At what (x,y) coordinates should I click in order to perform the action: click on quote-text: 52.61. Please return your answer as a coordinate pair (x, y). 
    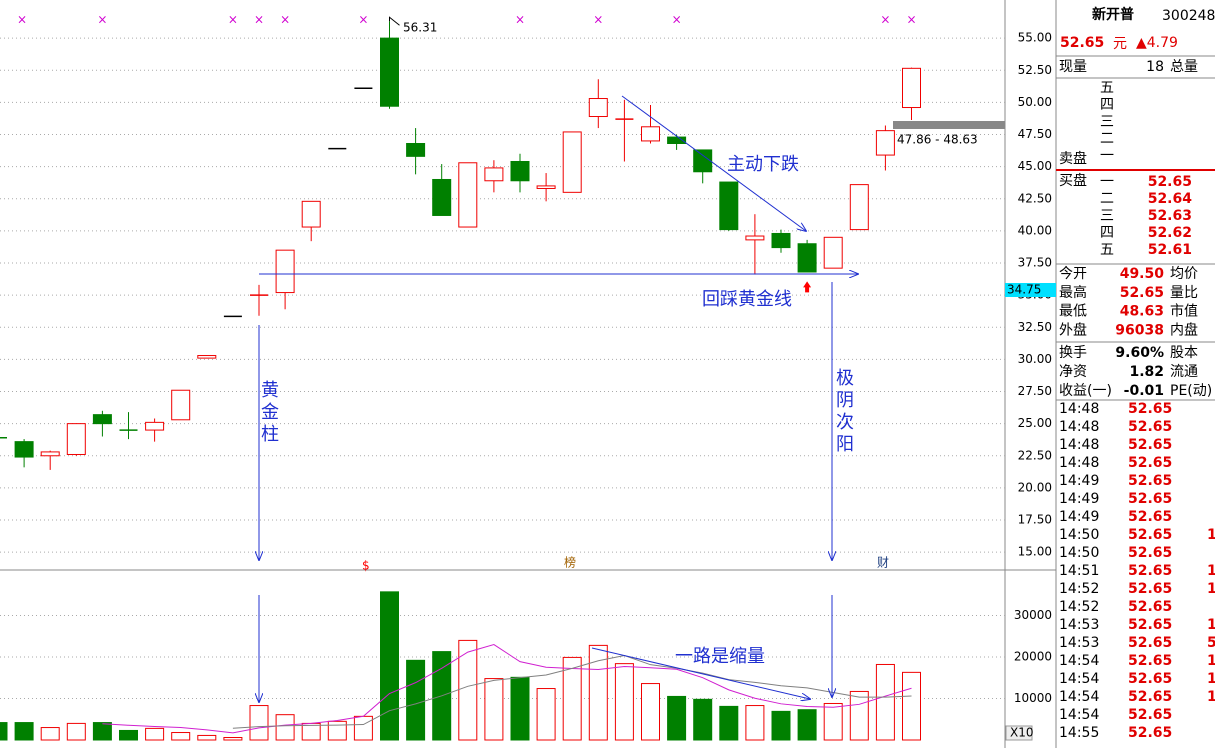
    Looking at the image, I should click on (1170, 250).